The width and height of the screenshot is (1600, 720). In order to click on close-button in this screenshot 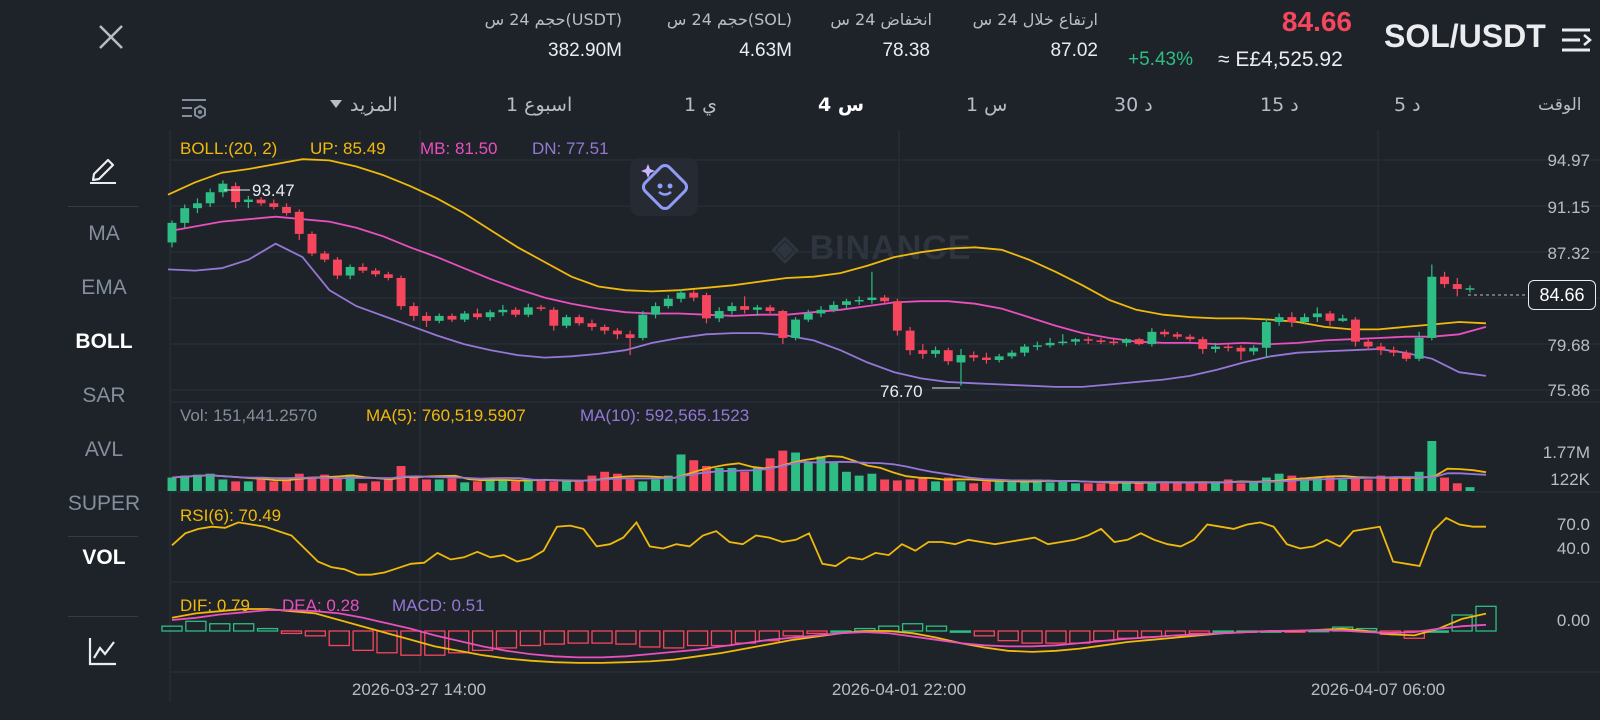, I will do `click(111, 37)`.